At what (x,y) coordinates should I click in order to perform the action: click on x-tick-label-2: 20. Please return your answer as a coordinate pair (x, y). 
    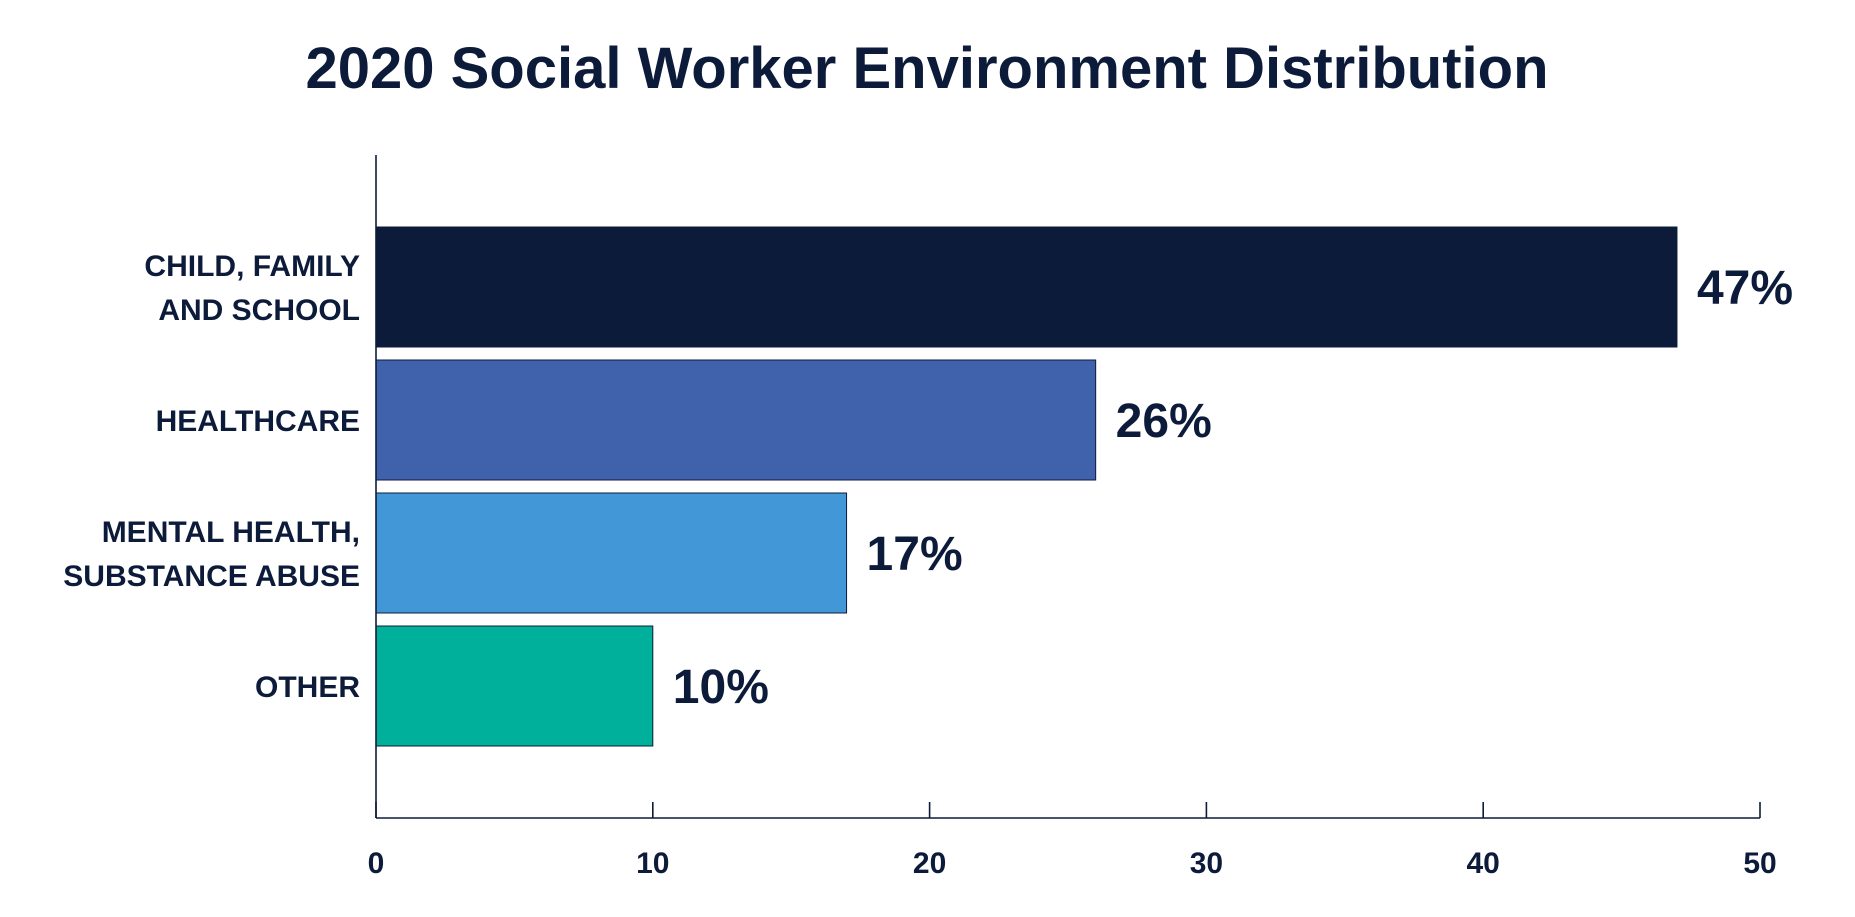
    Looking at the image, I should click on (929, 863).